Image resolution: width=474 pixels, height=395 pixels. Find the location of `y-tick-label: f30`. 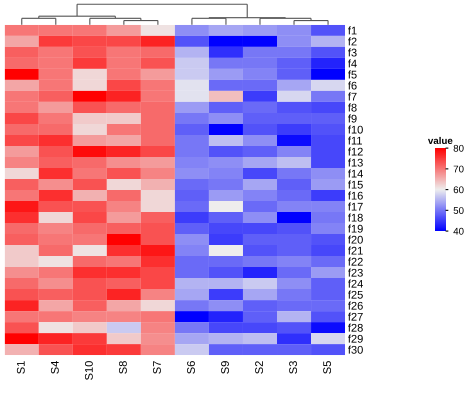

y-tick-label: f30 is located at coordinates (355, 350).